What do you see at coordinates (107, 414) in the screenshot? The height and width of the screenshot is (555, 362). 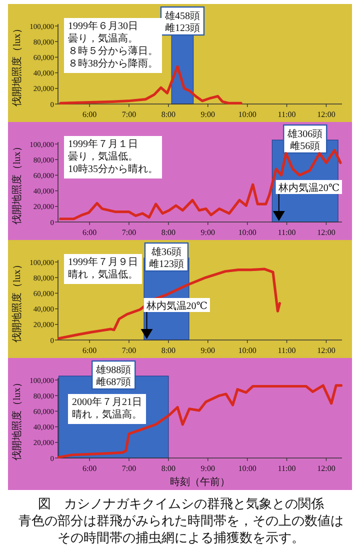 I see `annotation: 晴れ，気温高。` at bounding box center [107, 414].